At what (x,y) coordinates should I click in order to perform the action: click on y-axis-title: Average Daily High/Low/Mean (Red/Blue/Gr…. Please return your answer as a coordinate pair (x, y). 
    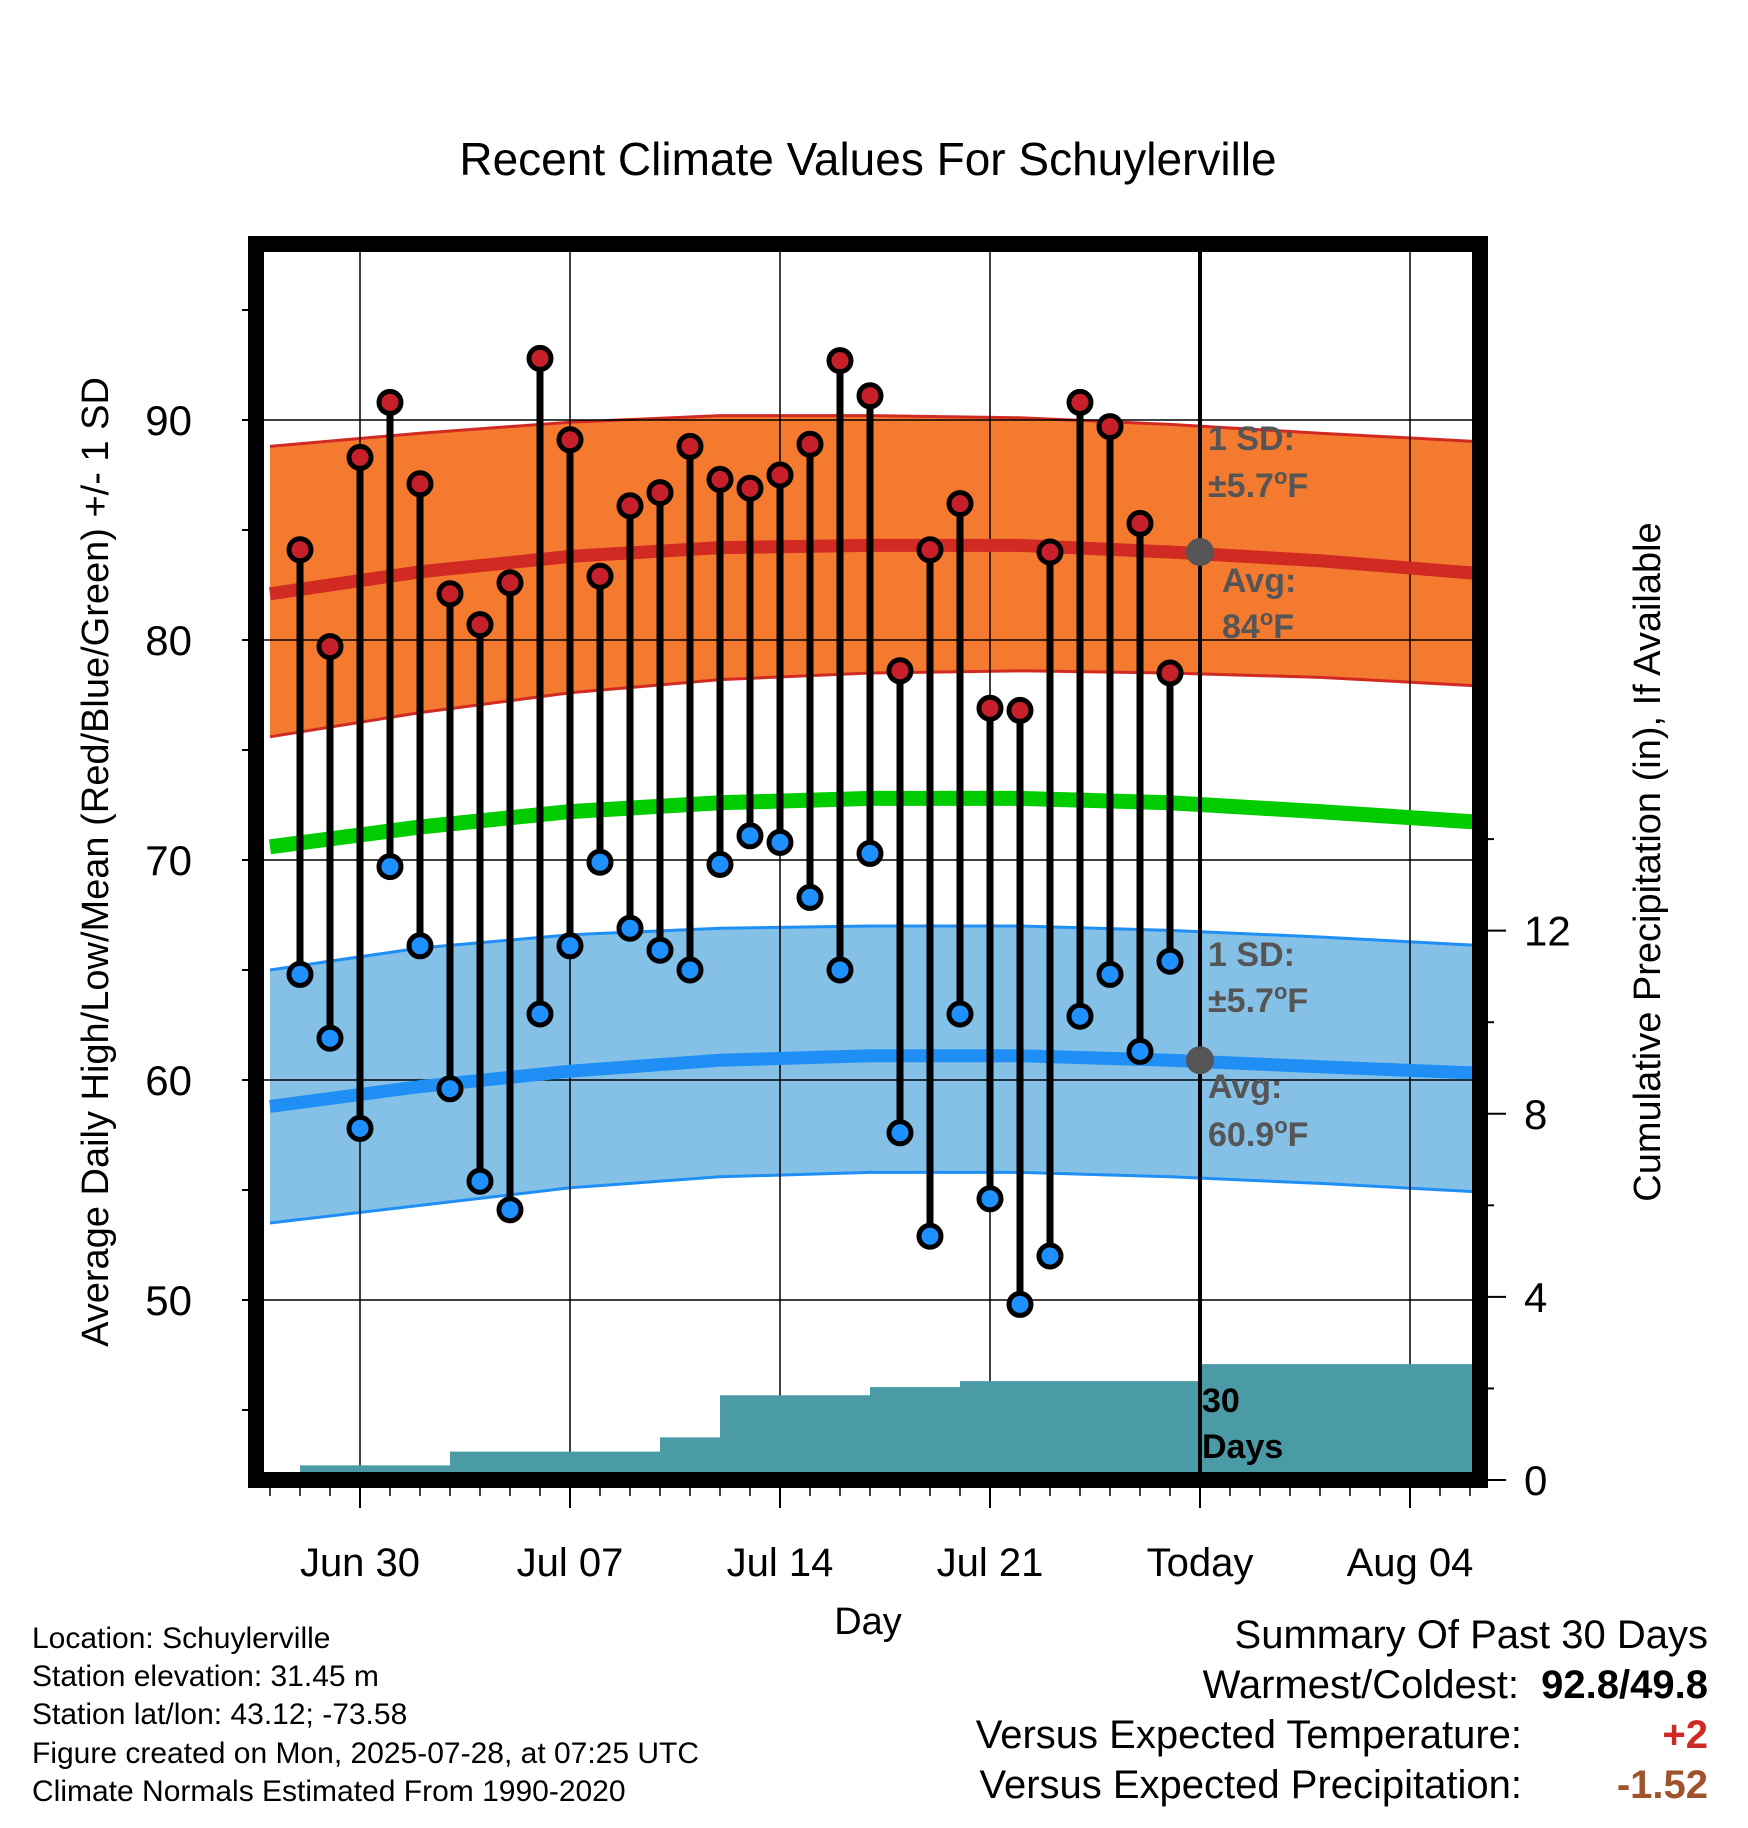
    Looking at the image, I should click on (96, 862).